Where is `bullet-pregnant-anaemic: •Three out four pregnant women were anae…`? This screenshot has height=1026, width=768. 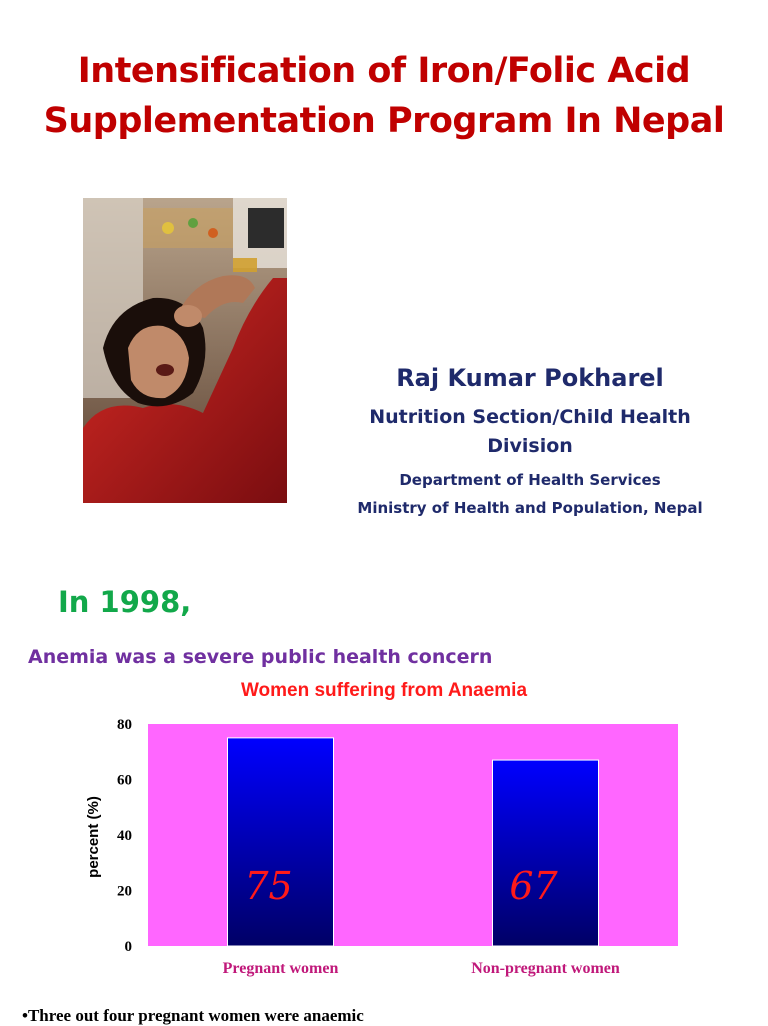
bullet-pregnant-anaemic: •Three out four pregnant women were anae… is located at coordinates (193, 1015).